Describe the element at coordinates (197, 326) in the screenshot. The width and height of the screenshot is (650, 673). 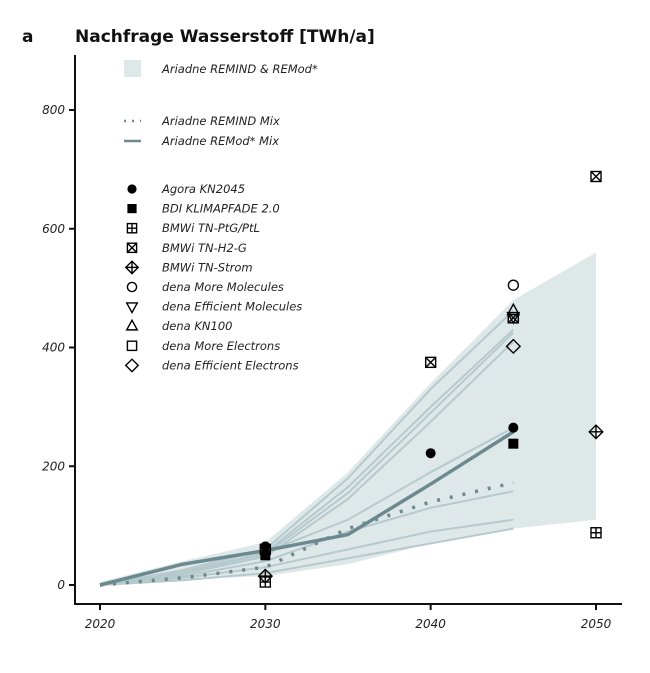
I see `legend-scenario-label: dena KN100` at that location.